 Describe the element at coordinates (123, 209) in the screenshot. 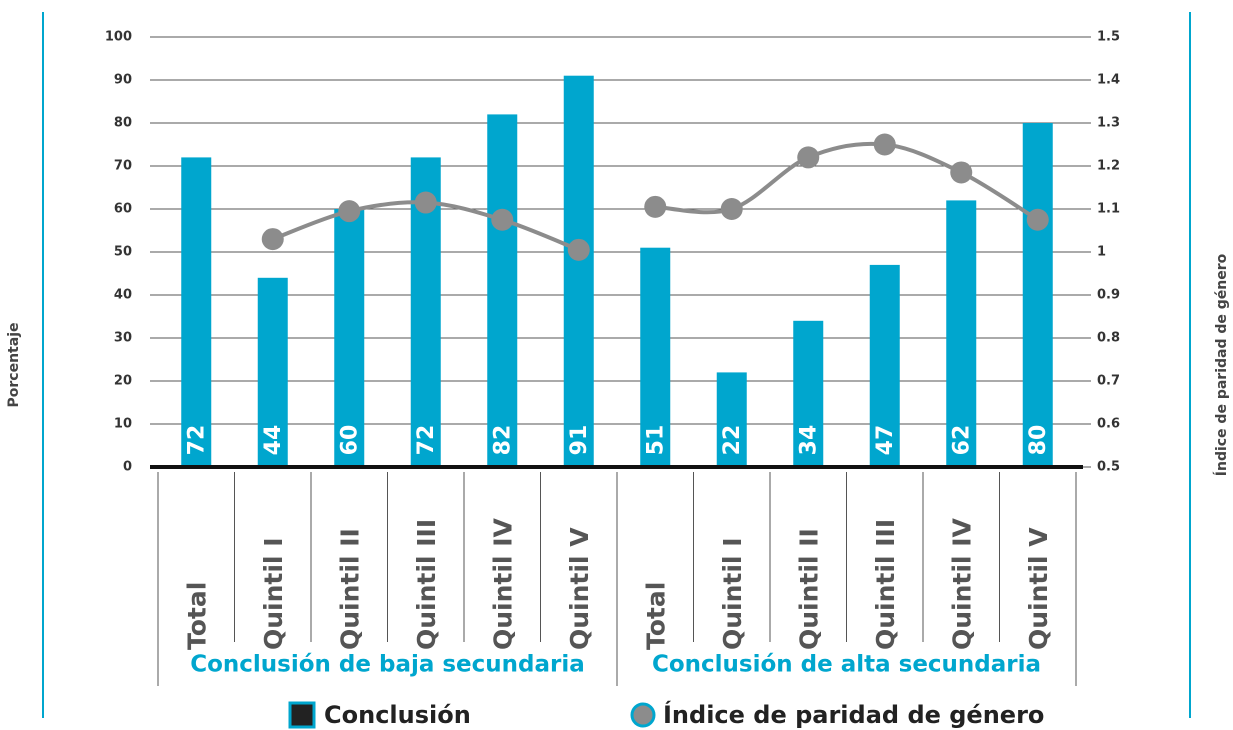

I see `y-tick-label: 60` at that location.